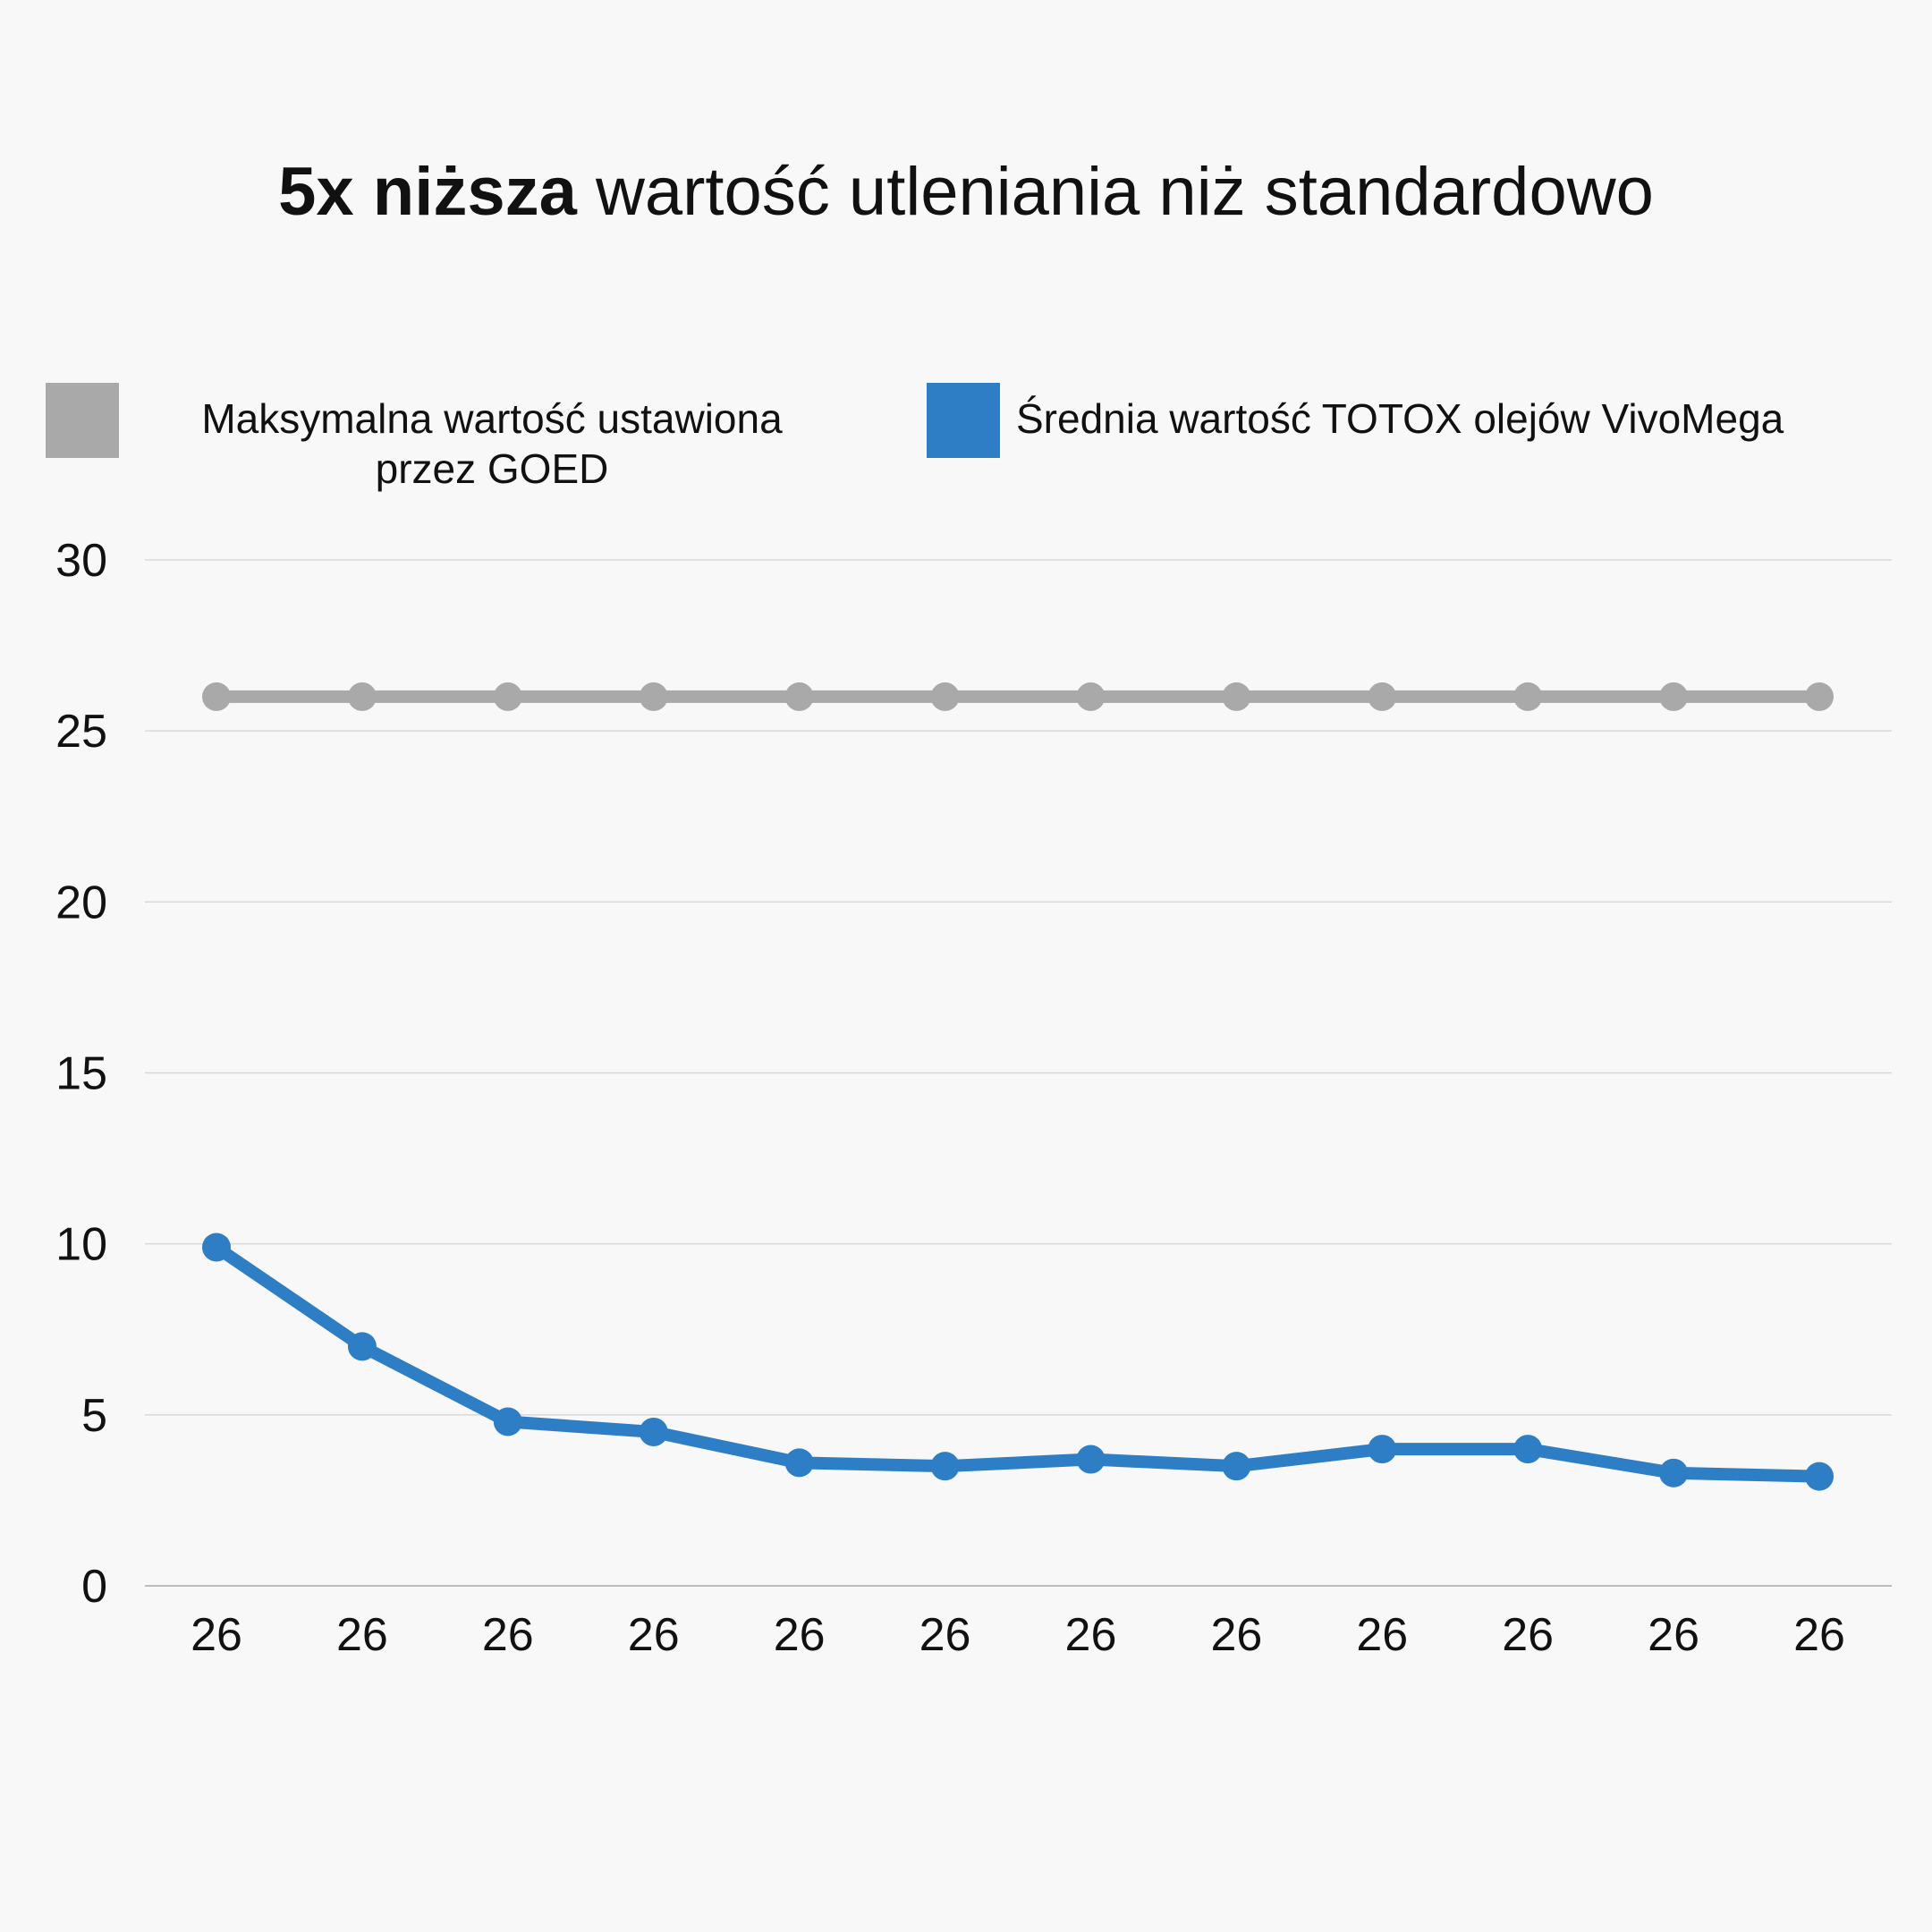  Describe the element at coordinates (492, 444) in the screenshot. I see `legend-label-goed: Maksymalna wartość ustawiona przez GOED` at that location.